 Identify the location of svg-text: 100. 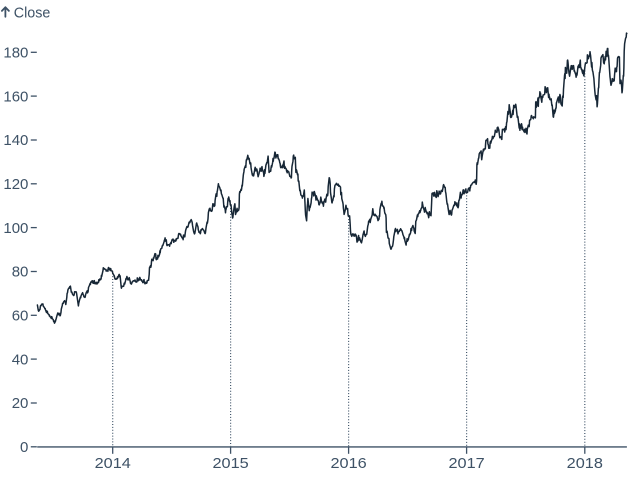
(15, 228).